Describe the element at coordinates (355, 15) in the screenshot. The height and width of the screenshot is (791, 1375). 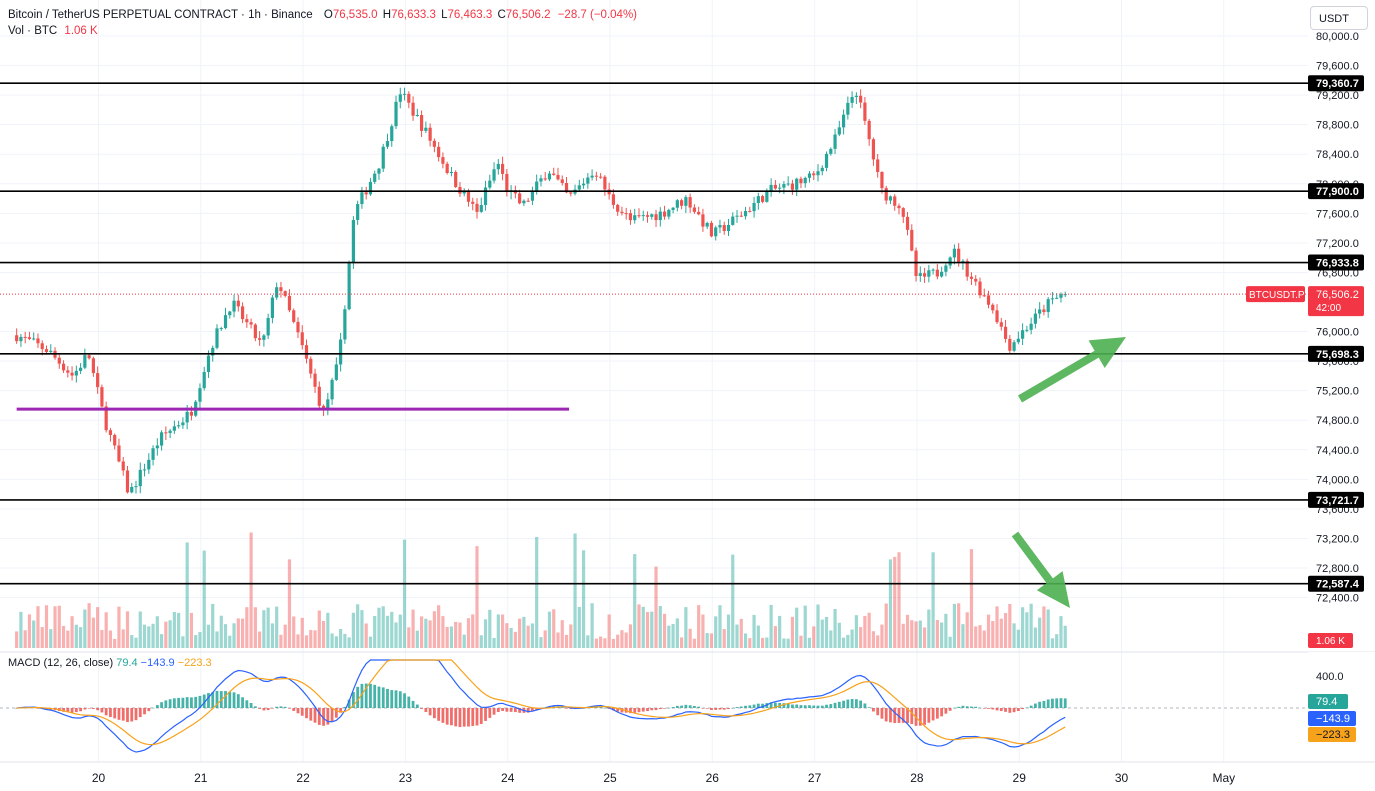
I see `open-value: 76,535.0` at that location.